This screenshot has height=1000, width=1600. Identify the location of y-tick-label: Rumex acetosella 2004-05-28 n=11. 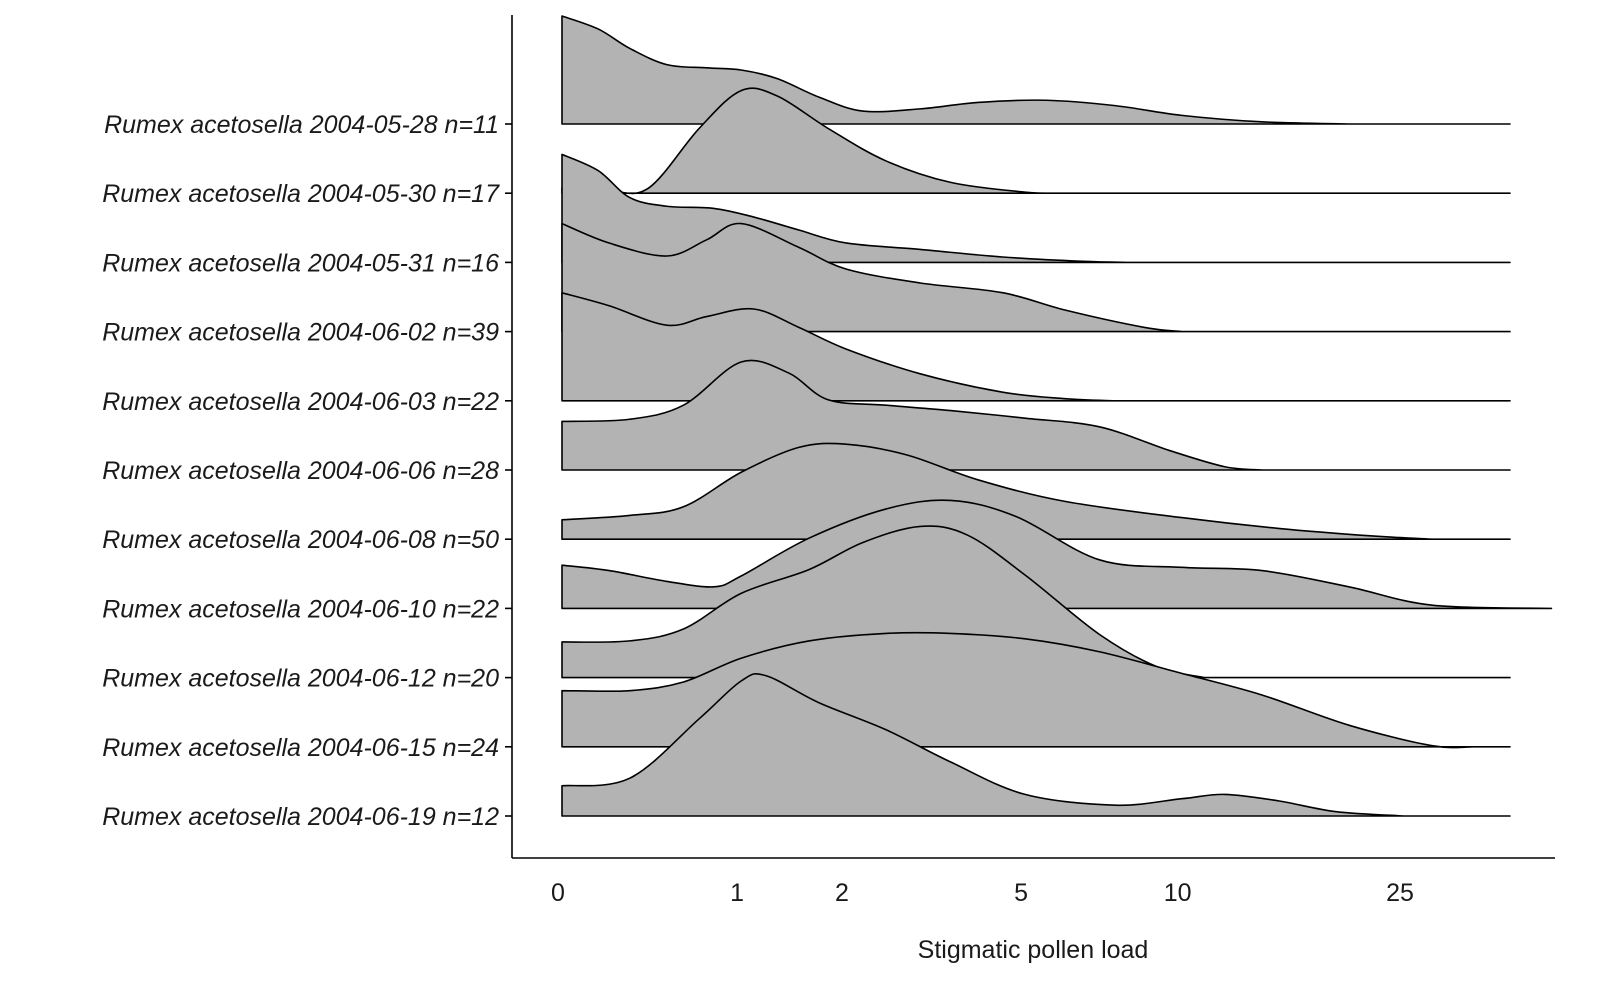
(301, 125).